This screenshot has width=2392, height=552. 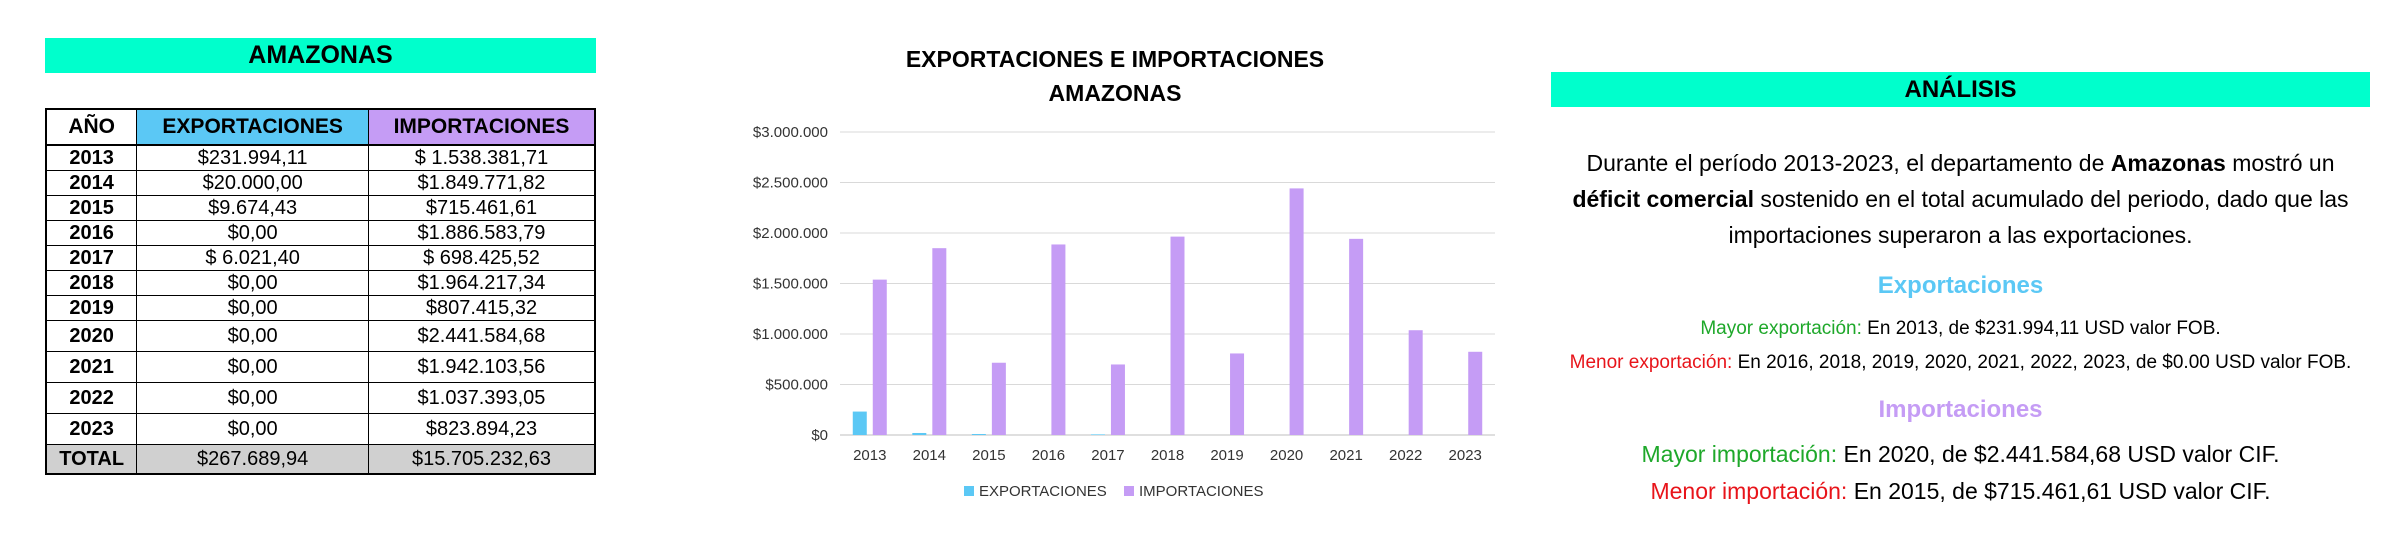 I want to click on row-imports: $ 1.538.381,71, so click(x=481, y=157).